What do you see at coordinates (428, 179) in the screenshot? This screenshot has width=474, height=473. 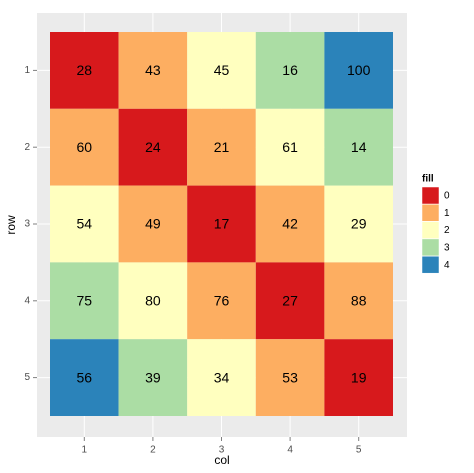 I see `legend-title: fill` at bounding box center [428, 179].